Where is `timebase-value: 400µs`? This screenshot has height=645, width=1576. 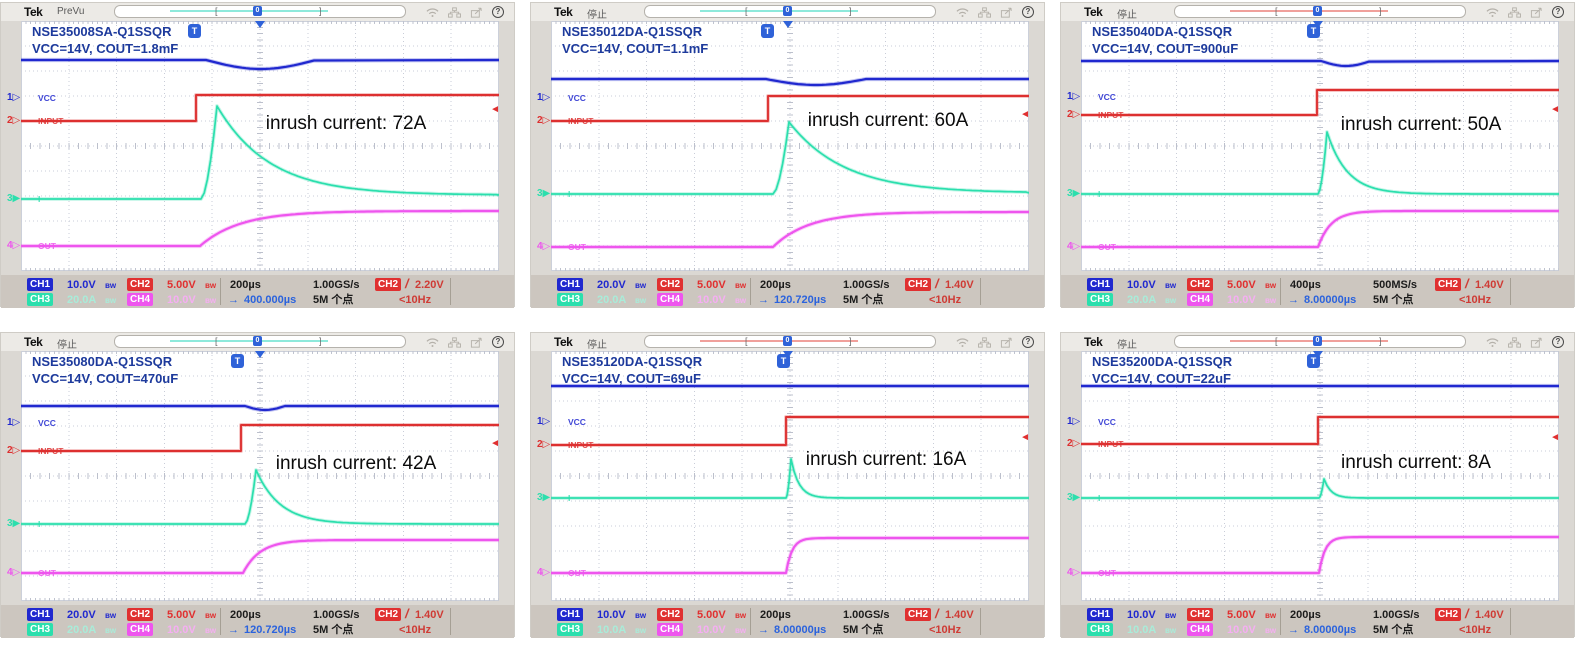 timebase-value: 400µs is located at coordinates (1305, 285).